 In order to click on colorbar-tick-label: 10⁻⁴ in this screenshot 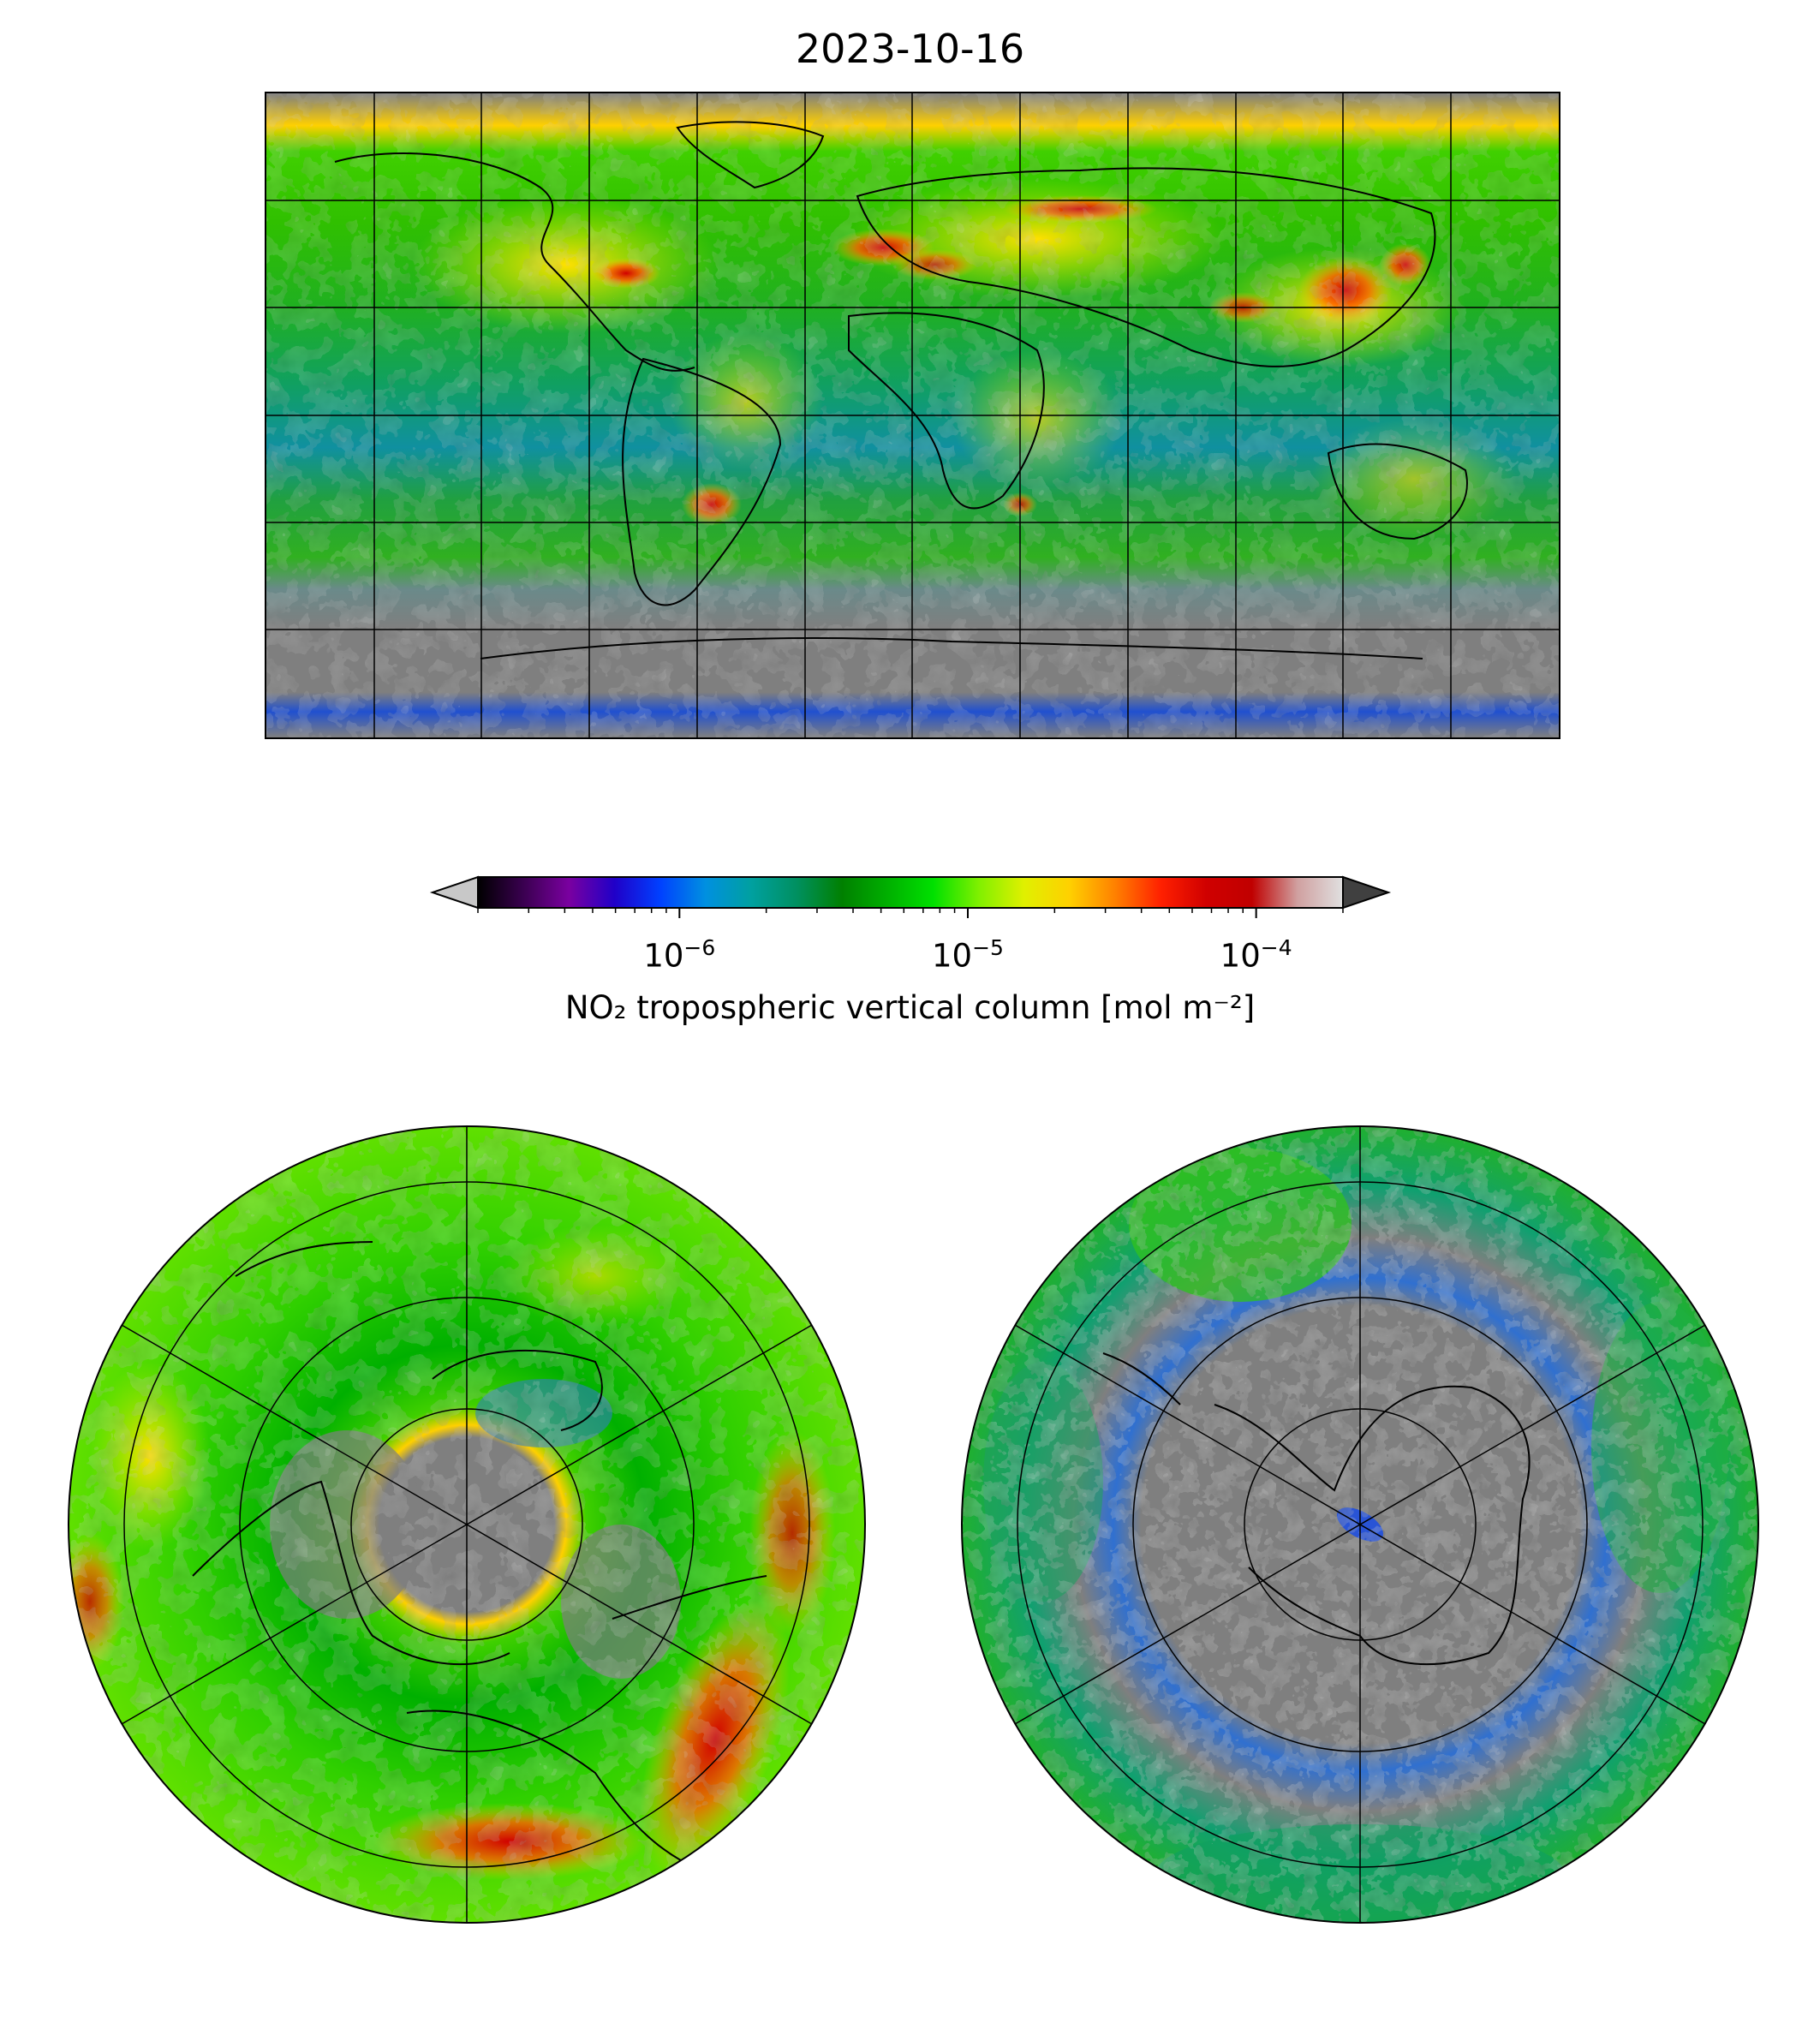, I will do `click(1256, 955)`.